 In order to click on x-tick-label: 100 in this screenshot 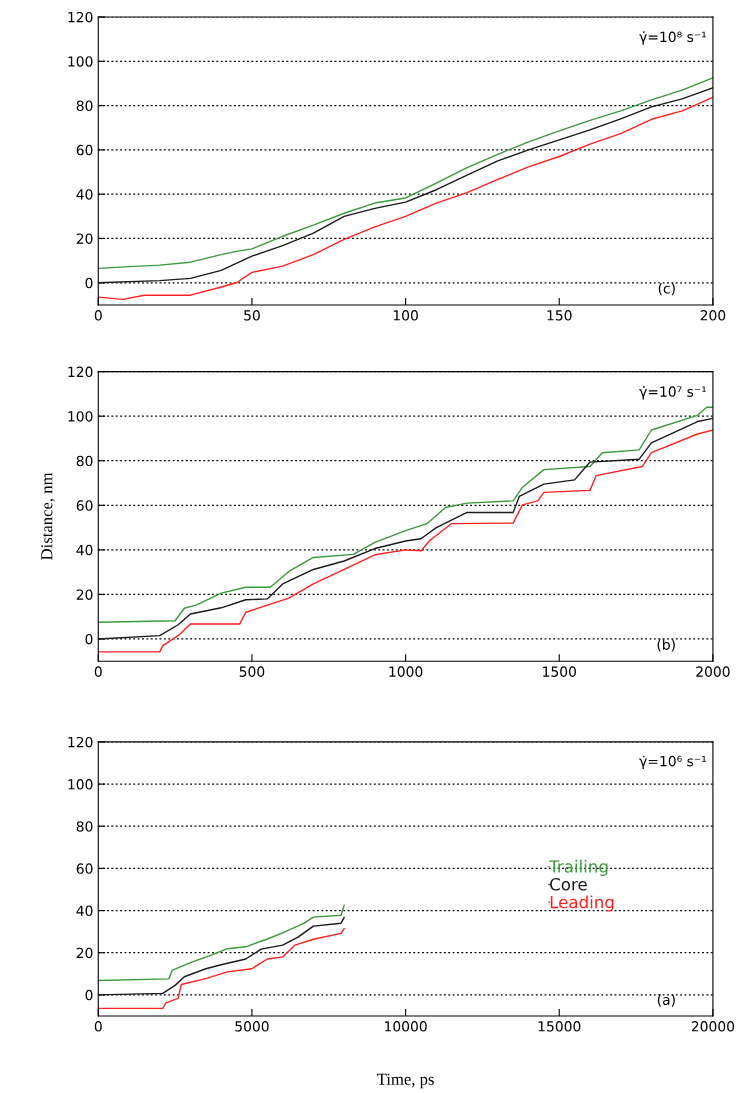, I will do `click(405, 315)`.